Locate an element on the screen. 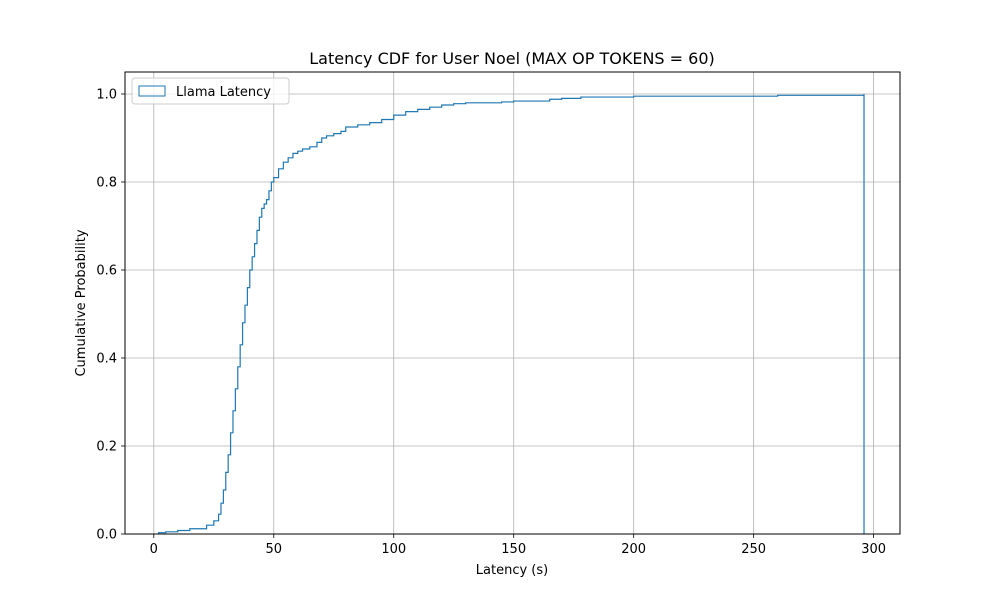  legend-box is located at coordinates (210, 91).